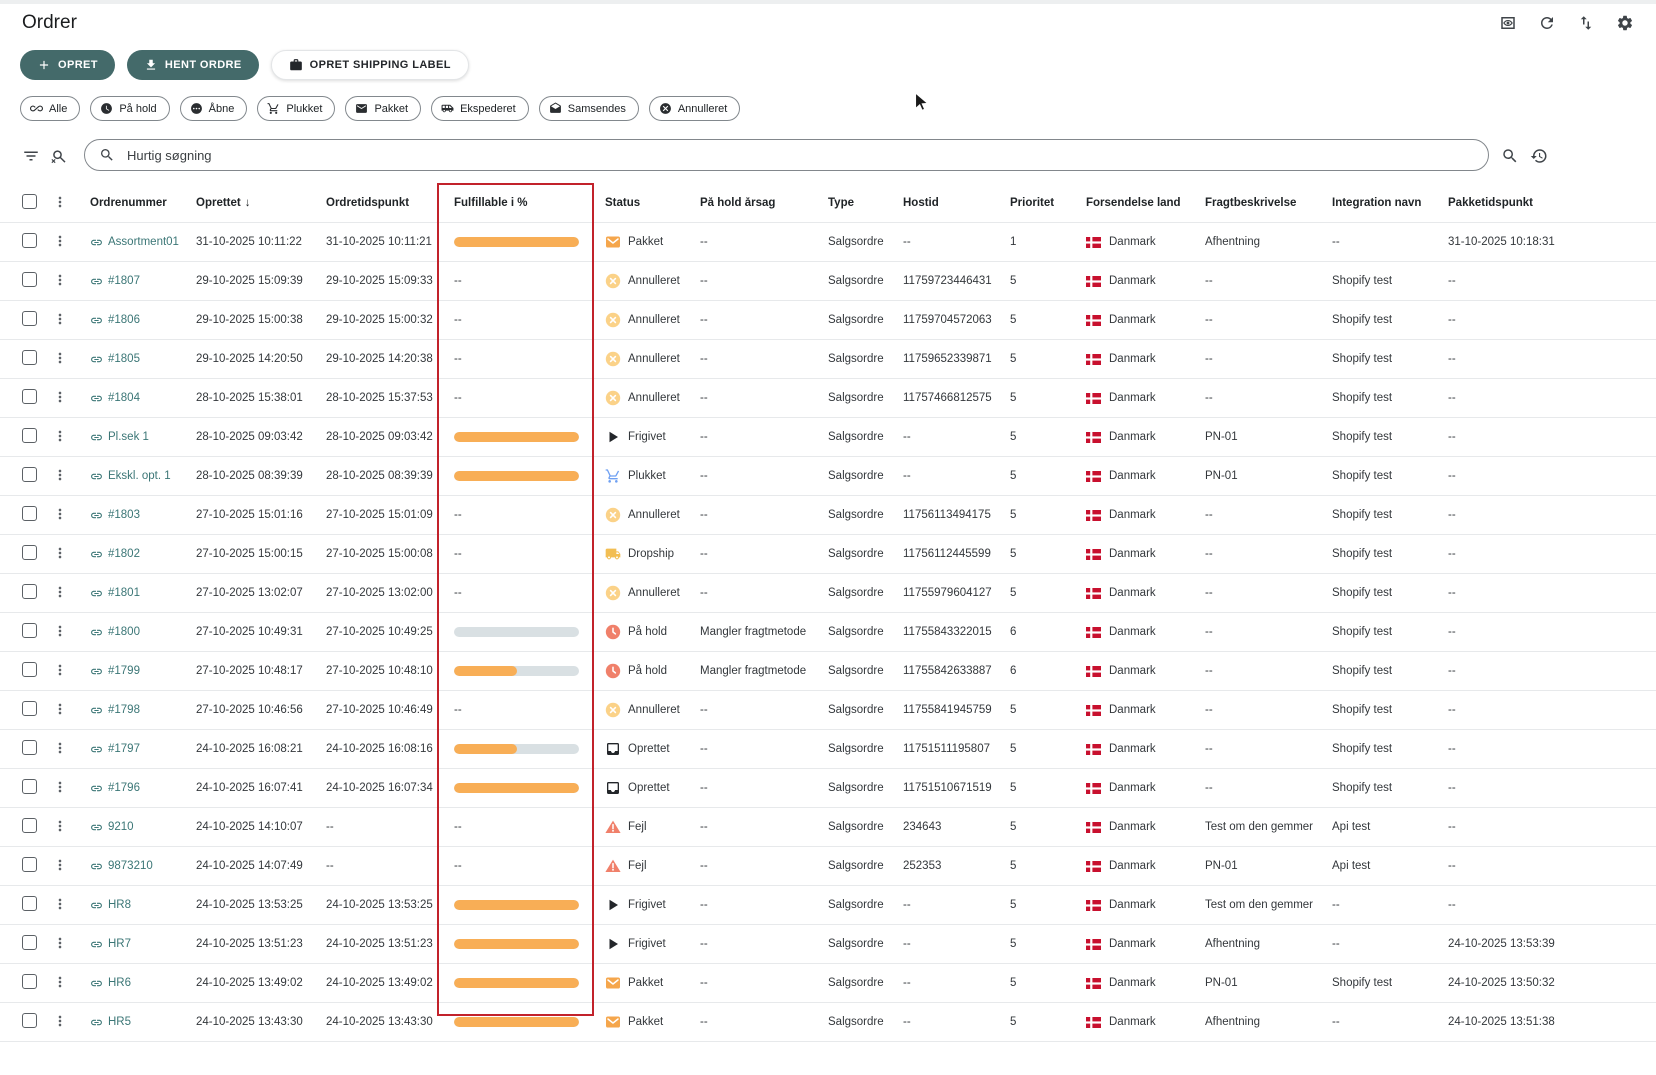  I want to click on header-menu-icon, so click(60, 202).